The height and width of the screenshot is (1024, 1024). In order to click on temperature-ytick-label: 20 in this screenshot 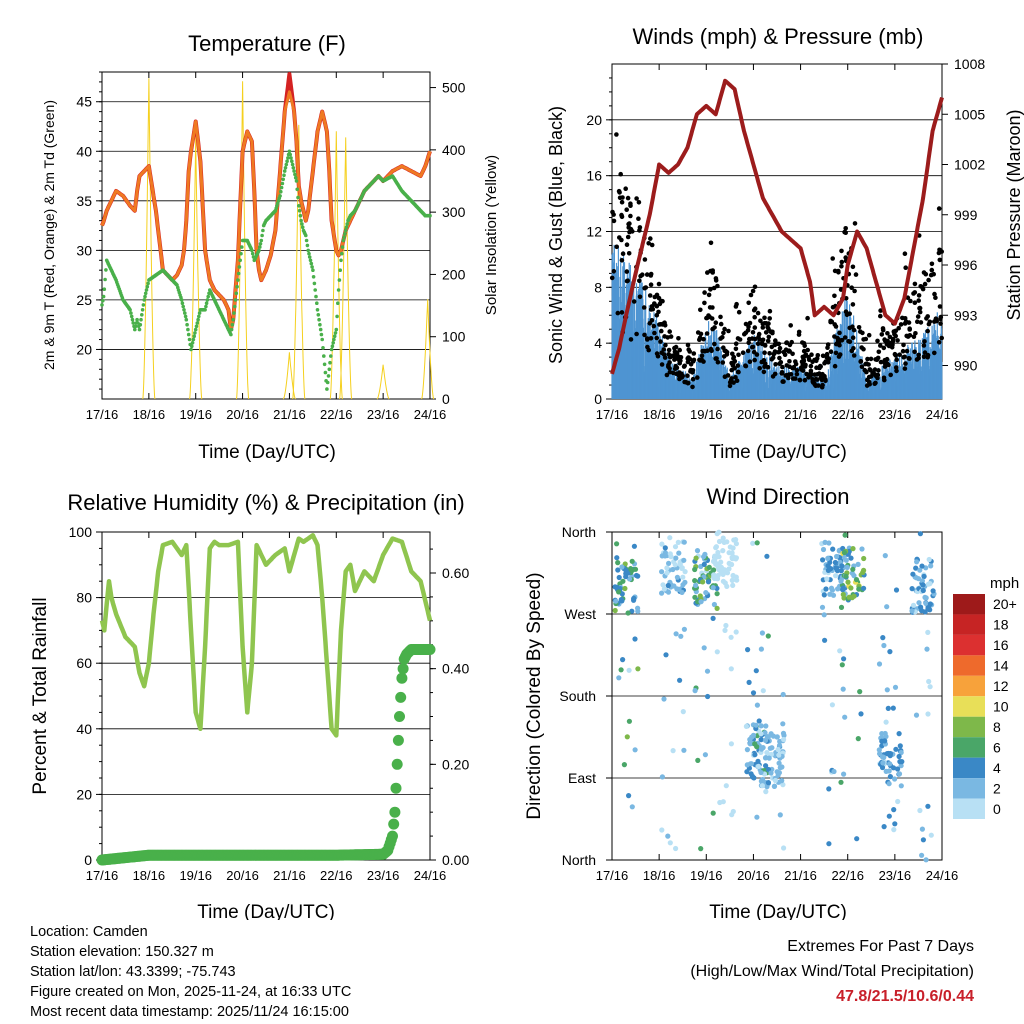, I will do `click(84, 349)`.